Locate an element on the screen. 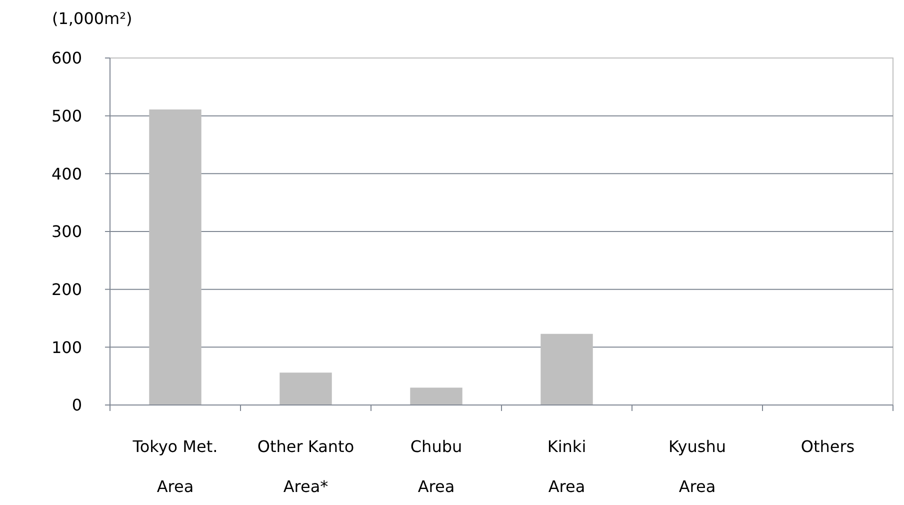 The image size is (904, 505). y-tick-label: 600 is located at coordinates (66, 58).